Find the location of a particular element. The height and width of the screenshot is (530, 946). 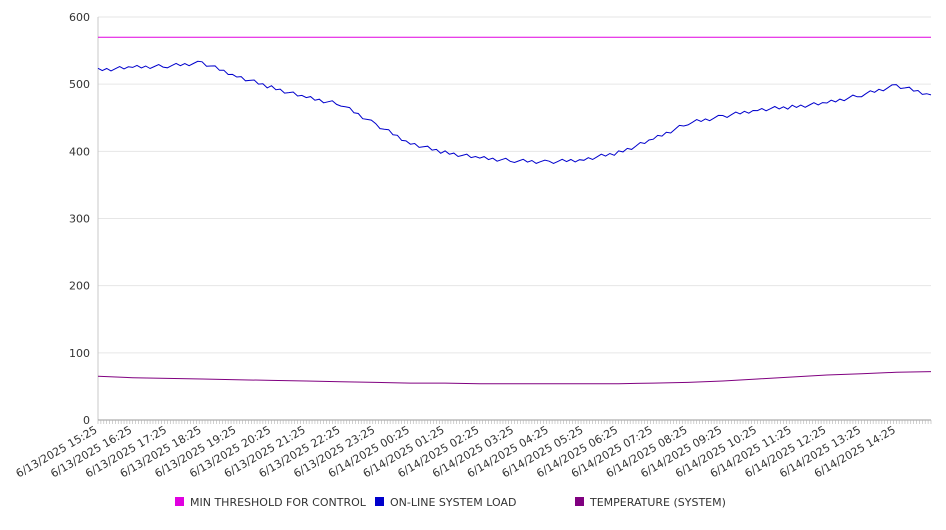

y-tick-label: 200 is located at coordinates (79, 286).